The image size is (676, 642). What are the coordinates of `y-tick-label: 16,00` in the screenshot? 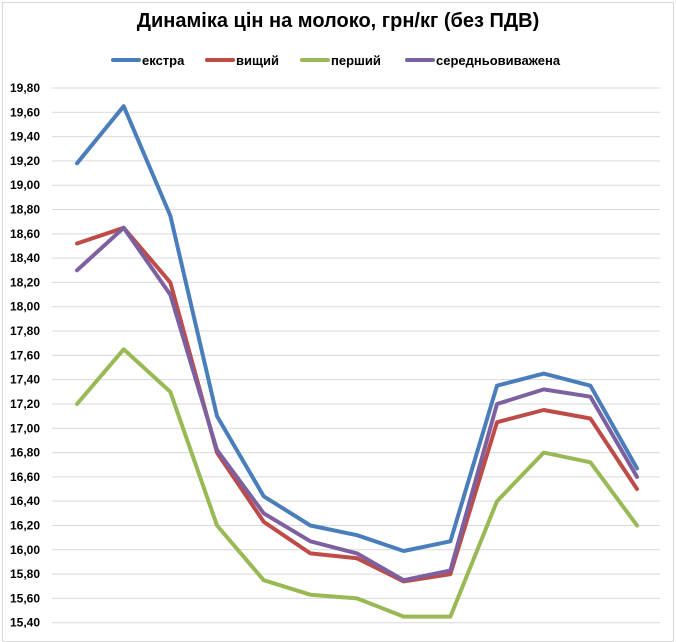 It's located at (25, 550).